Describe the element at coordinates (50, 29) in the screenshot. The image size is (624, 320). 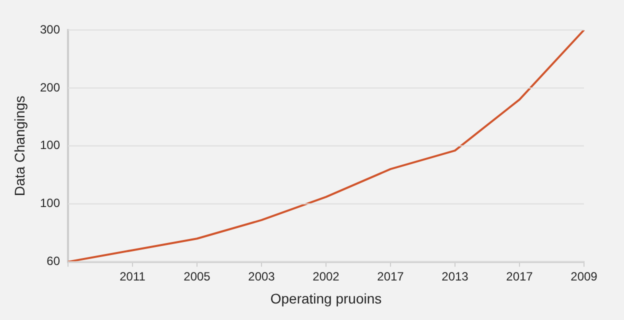
I see `text: 300` at that location.